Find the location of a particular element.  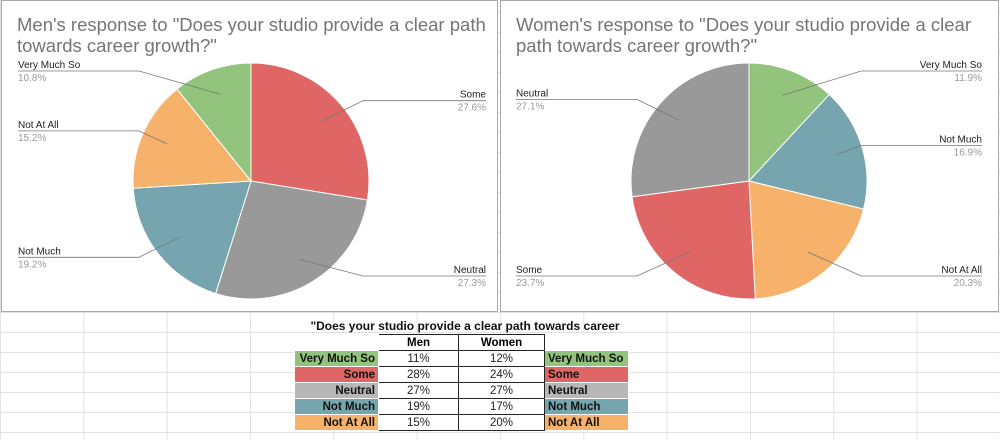

slice-percent-not-much: 16.9% is located at coordinates (968, 152).